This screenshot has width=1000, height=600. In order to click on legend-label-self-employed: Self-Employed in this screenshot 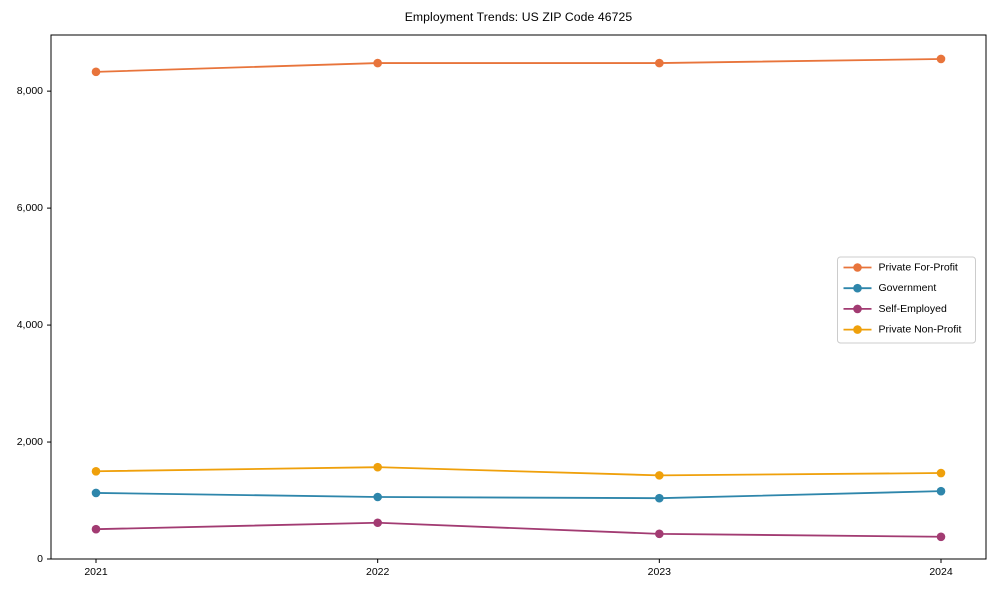, I will do `click(913, 309)`.